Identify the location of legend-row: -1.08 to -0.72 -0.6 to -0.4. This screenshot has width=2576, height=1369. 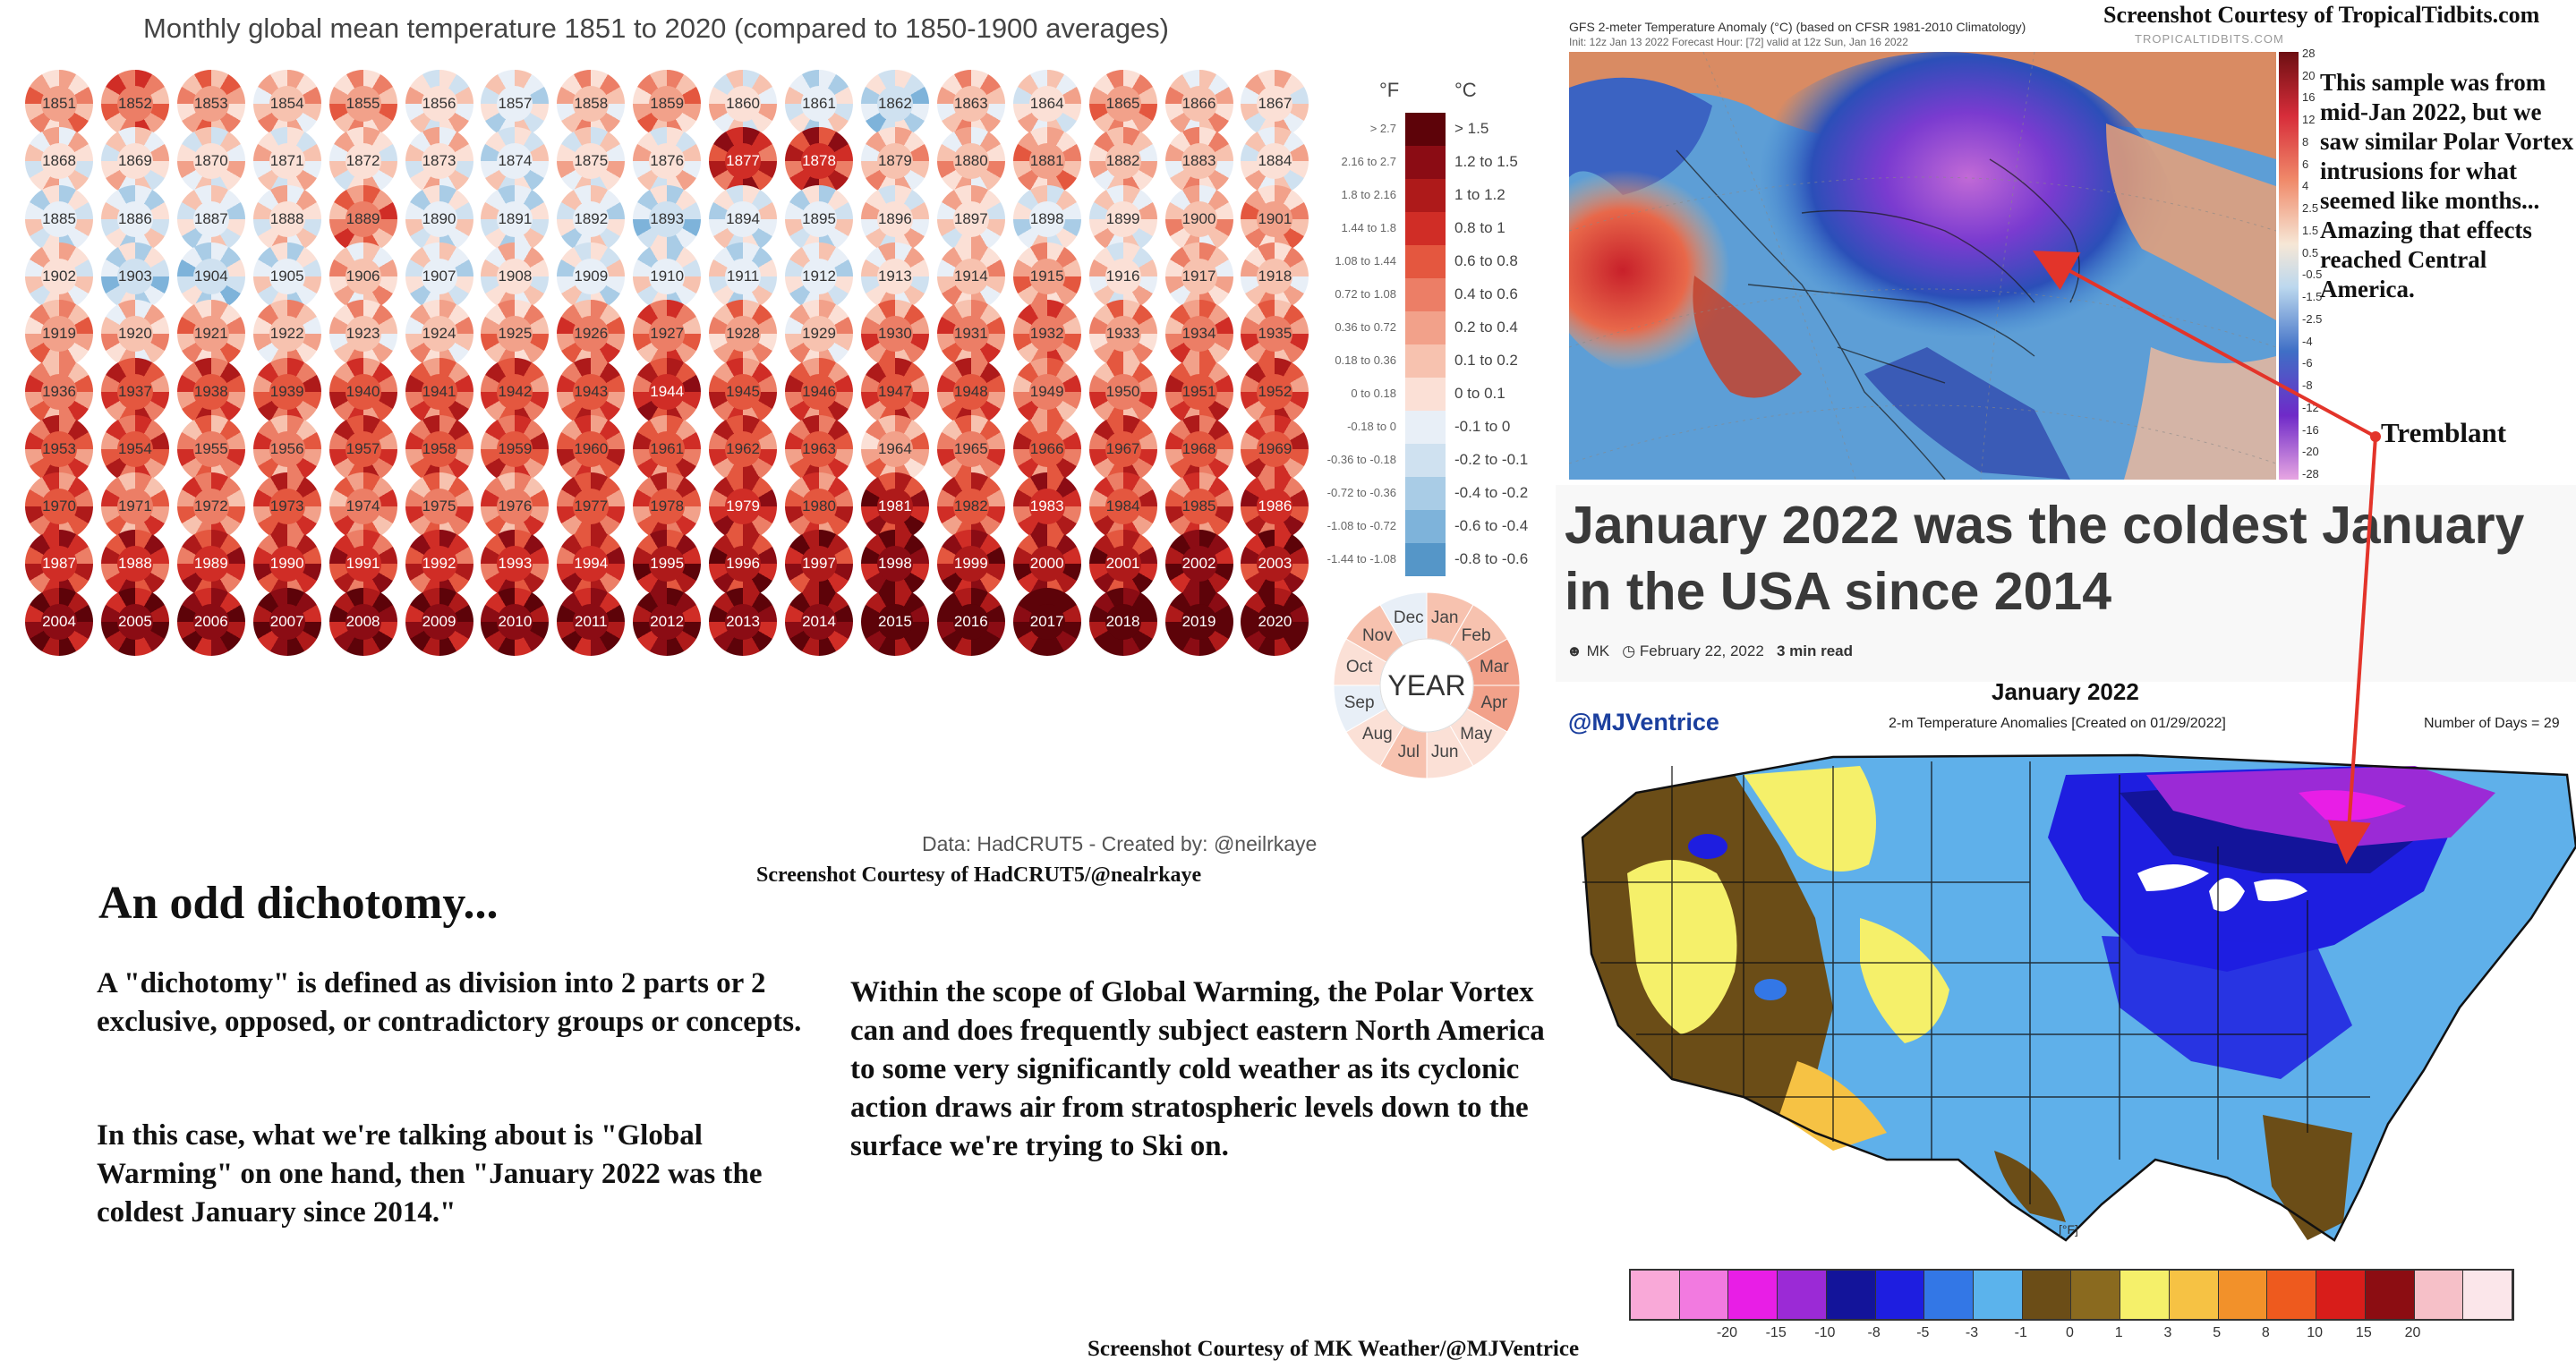
(1434, 526).